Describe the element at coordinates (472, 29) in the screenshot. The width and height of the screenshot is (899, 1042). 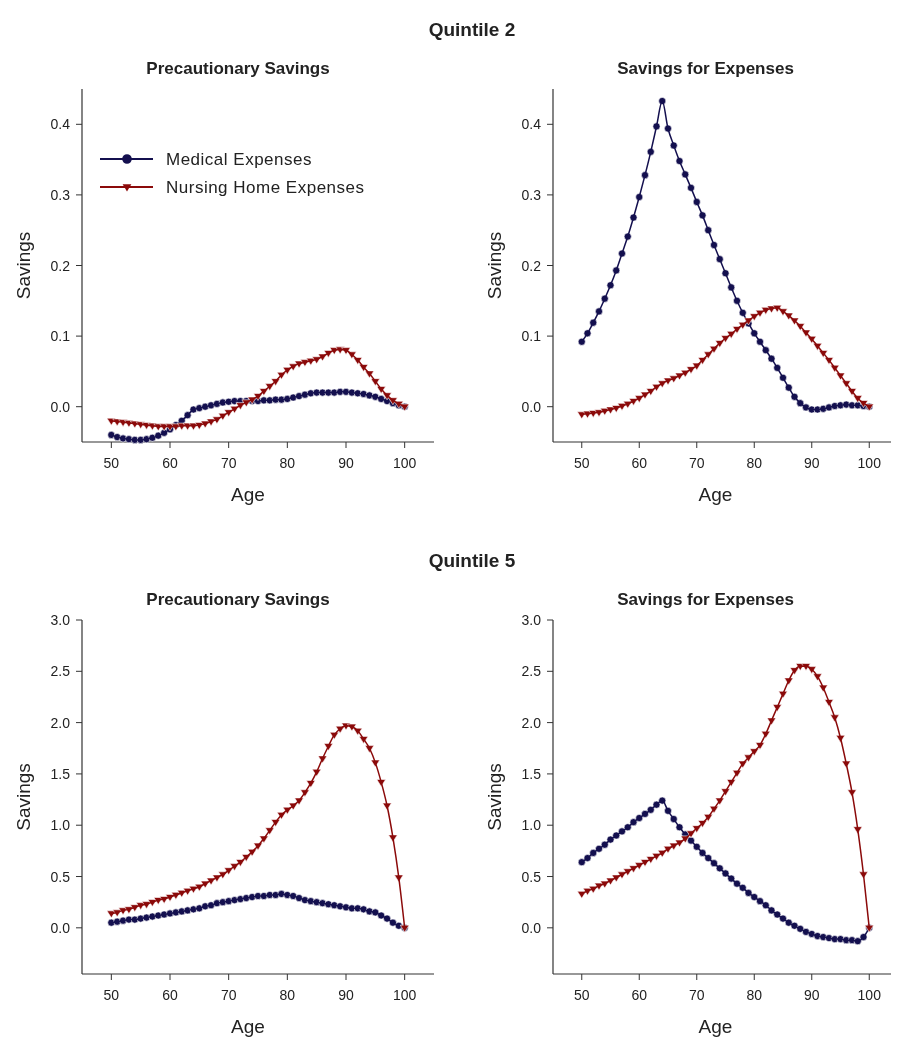
I see `text: Quintile 2` at that location.